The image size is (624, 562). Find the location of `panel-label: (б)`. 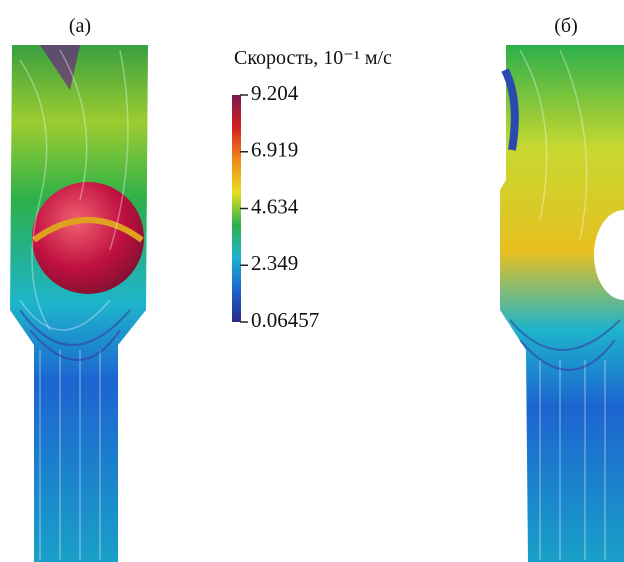

panel-label: (б) is located at coordinates (566, 26).